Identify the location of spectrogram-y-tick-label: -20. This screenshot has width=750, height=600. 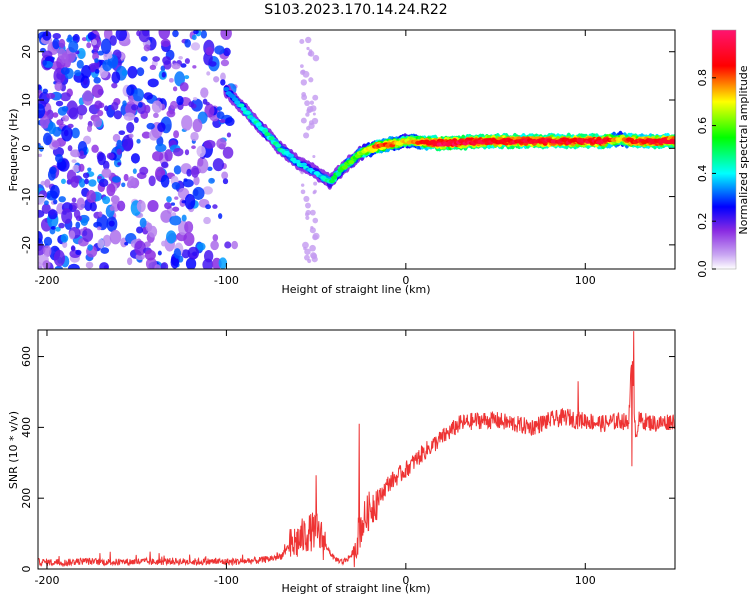
(26, 245).